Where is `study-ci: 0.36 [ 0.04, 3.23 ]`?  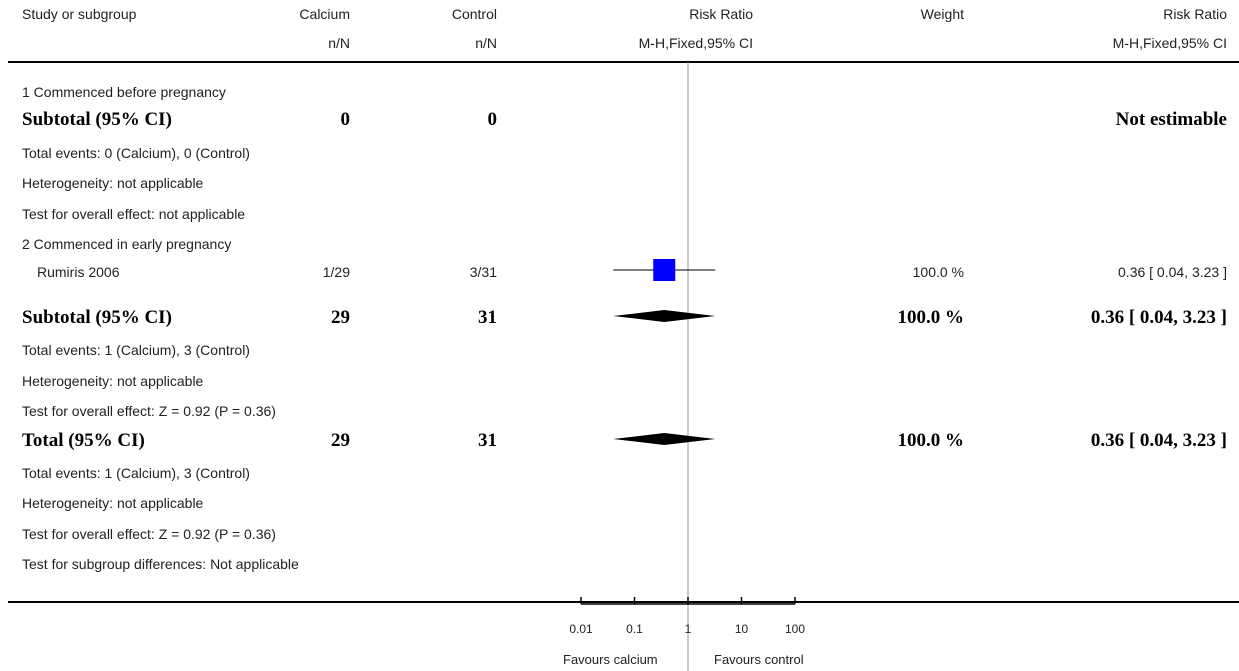
study-ci: 0.36 [ 0.04, 3.23 ] is located at coordinates (1172, 272).